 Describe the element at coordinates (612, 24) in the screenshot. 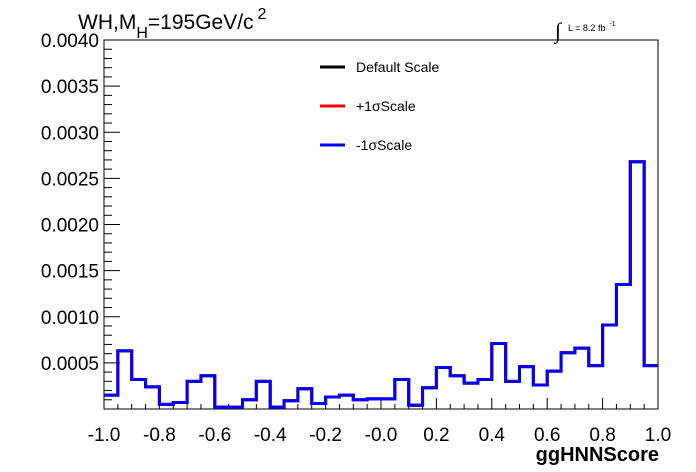

I see `lumi-superscript: -1` at that location.